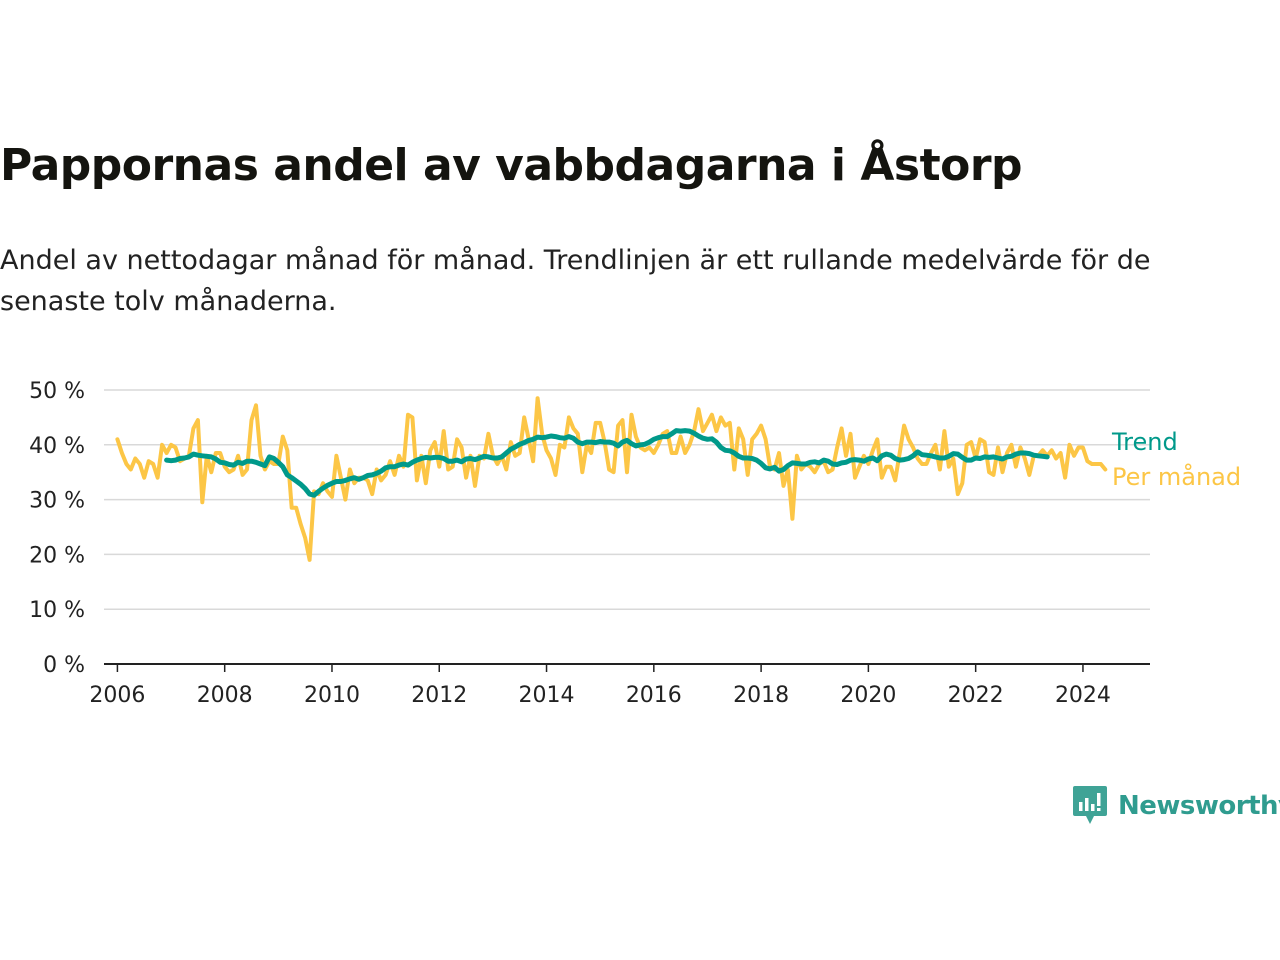  Describe the element at coordinates (619, 685) in the screenshot. I see `x-axis: 2006 2008 2010 2012 2014 2016 2018 2020 2022 2024` at that location.